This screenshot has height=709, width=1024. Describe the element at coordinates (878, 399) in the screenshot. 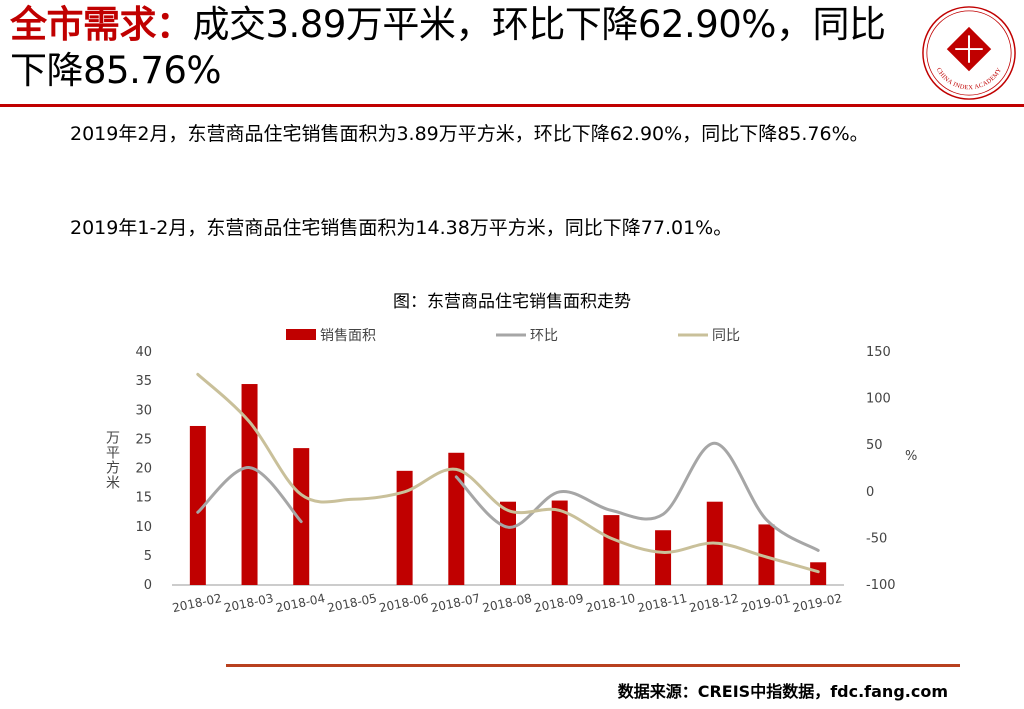

I see `y2-tick-label: 100` at that location.